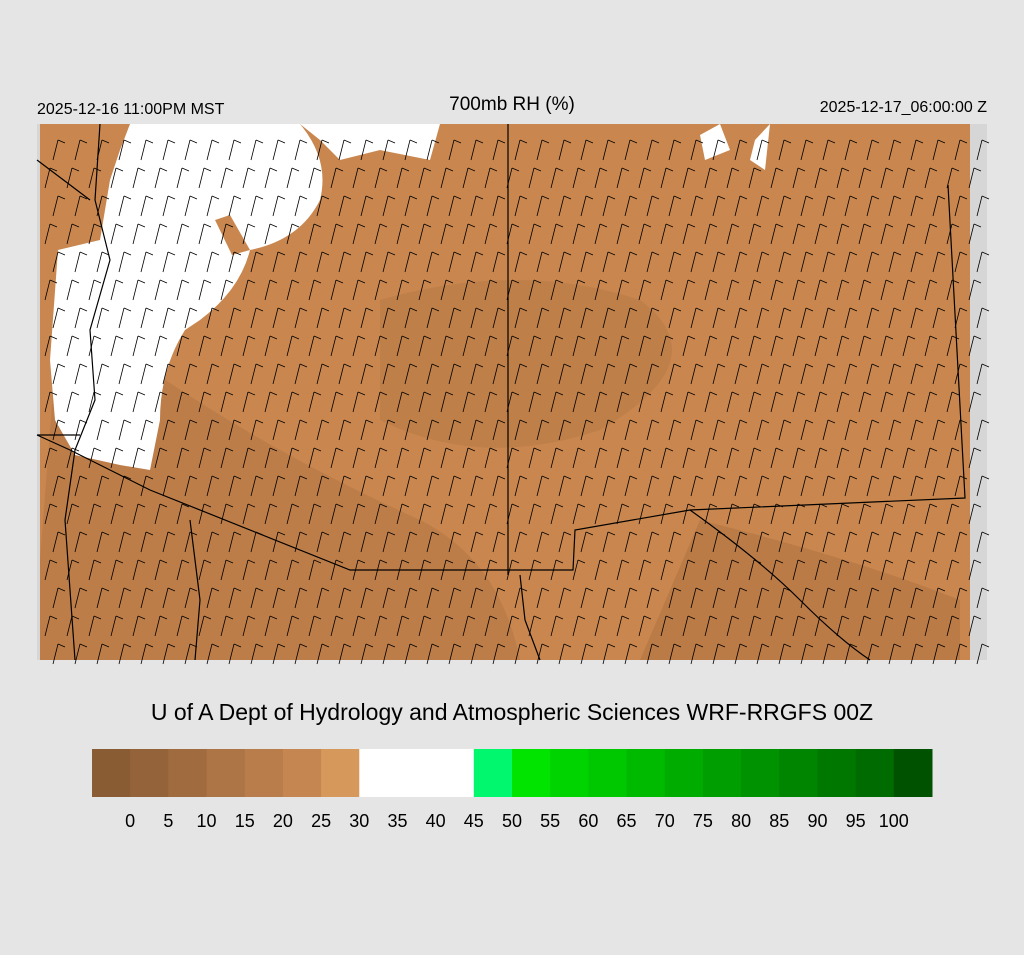 The width and height of the screenshot is (1024, 955). Describe the element at coordinates (168, 821) in the screenshot. I see `colorbar-label: 5` at that location.